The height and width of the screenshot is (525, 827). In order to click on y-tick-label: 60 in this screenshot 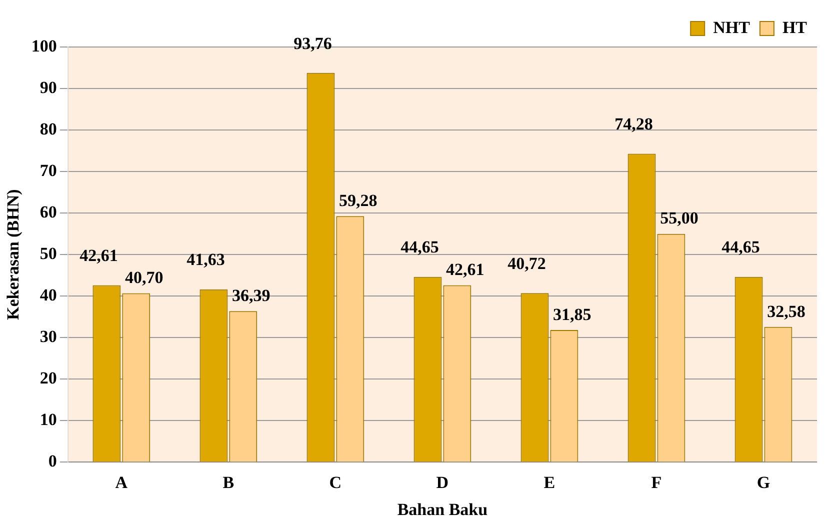, I will do `click(48, 212)`.